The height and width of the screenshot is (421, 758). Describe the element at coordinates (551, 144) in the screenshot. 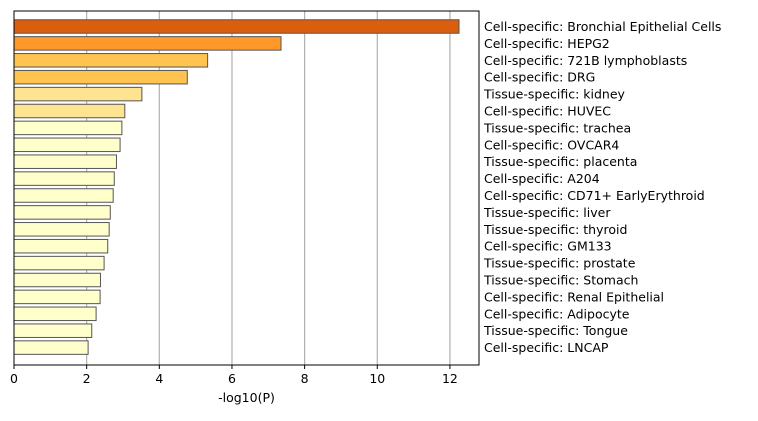

I see `category-label: Cell-specific: OVCAR4` at that location.